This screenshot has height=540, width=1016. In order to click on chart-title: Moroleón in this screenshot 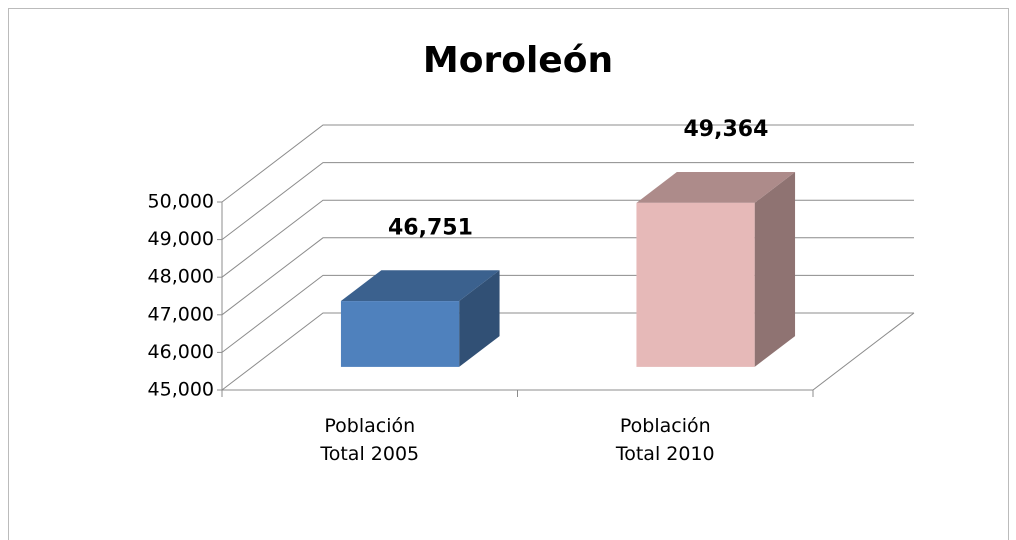, I will do `click(518, 60)`.